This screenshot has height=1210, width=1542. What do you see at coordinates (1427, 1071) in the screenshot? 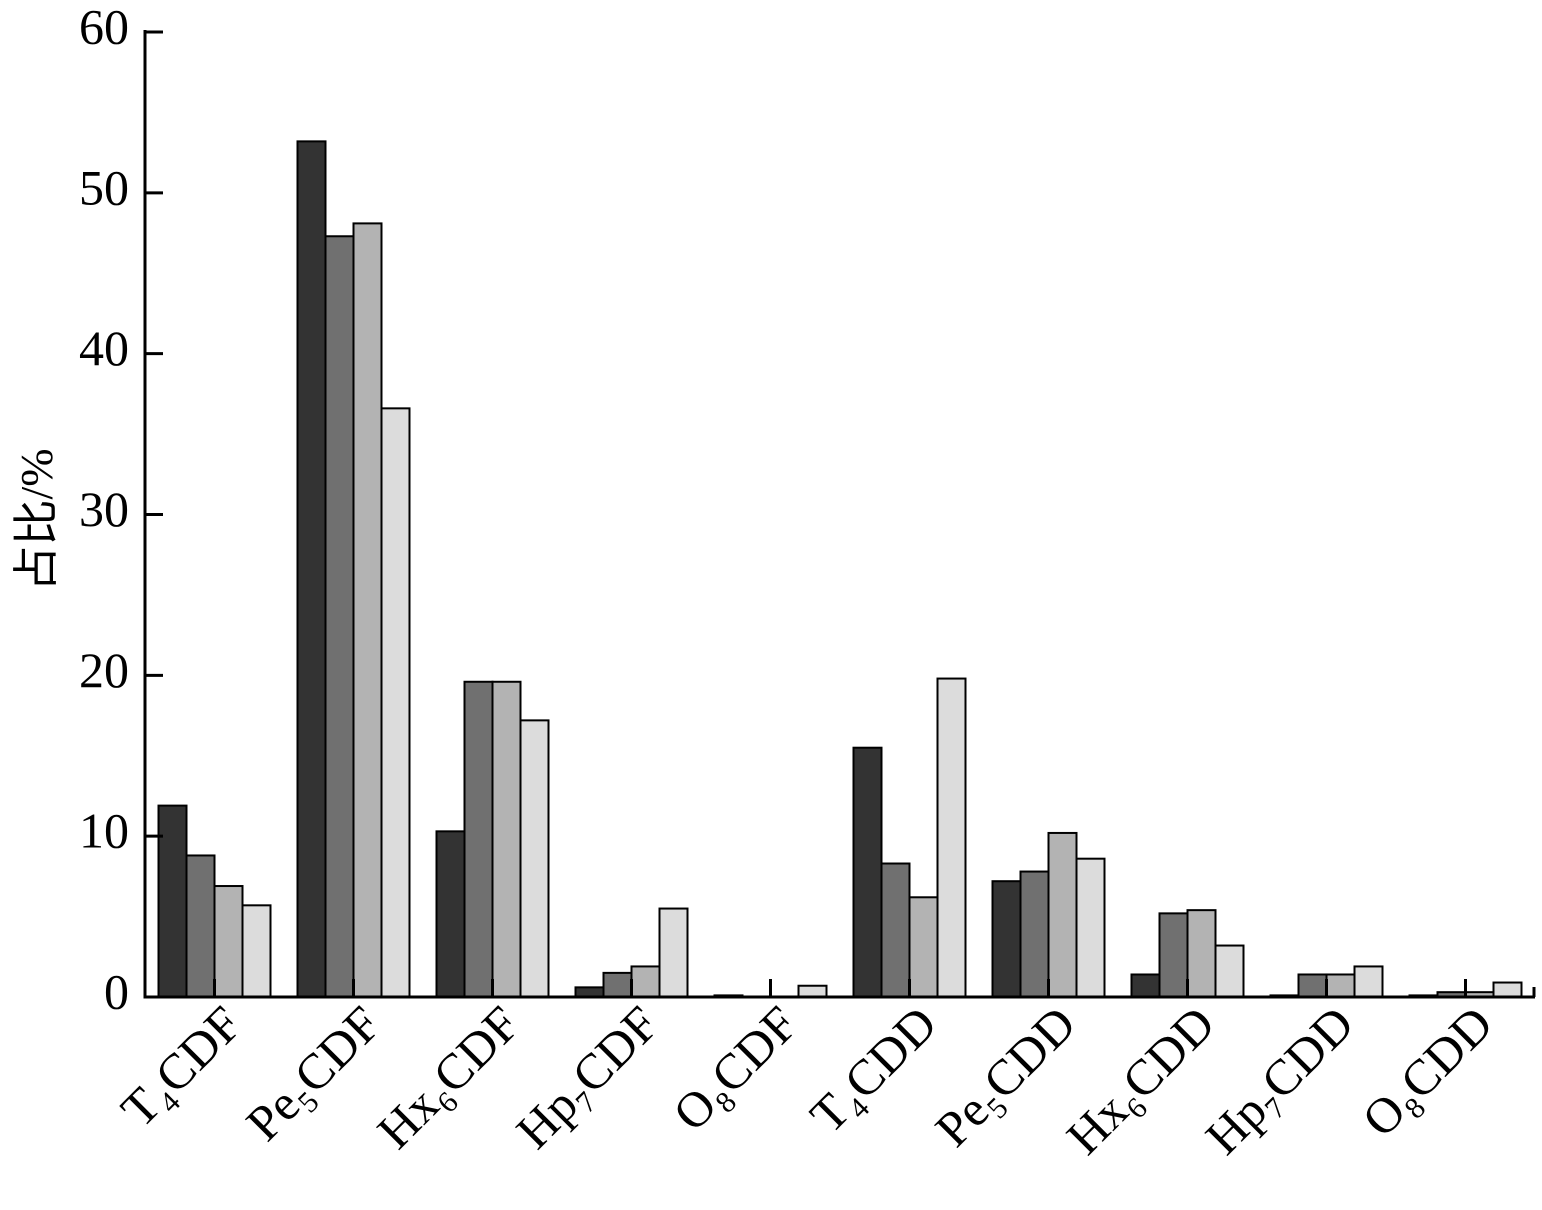
I see `x-tick-label: O₈CDD` at bounding box center [1427, 1071].